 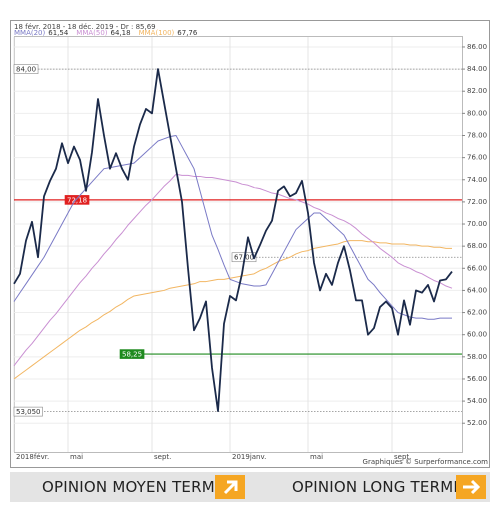 I want to click on y-tick-label: 86.00, so click(x=477, y=47).